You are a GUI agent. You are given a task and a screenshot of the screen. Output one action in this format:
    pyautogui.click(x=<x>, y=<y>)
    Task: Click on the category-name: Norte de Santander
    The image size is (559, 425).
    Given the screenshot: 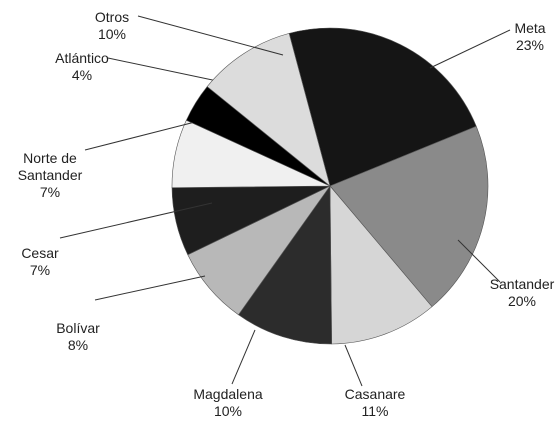 What is the action you would take?
    pyautogui.click(x=50, y=166)
    